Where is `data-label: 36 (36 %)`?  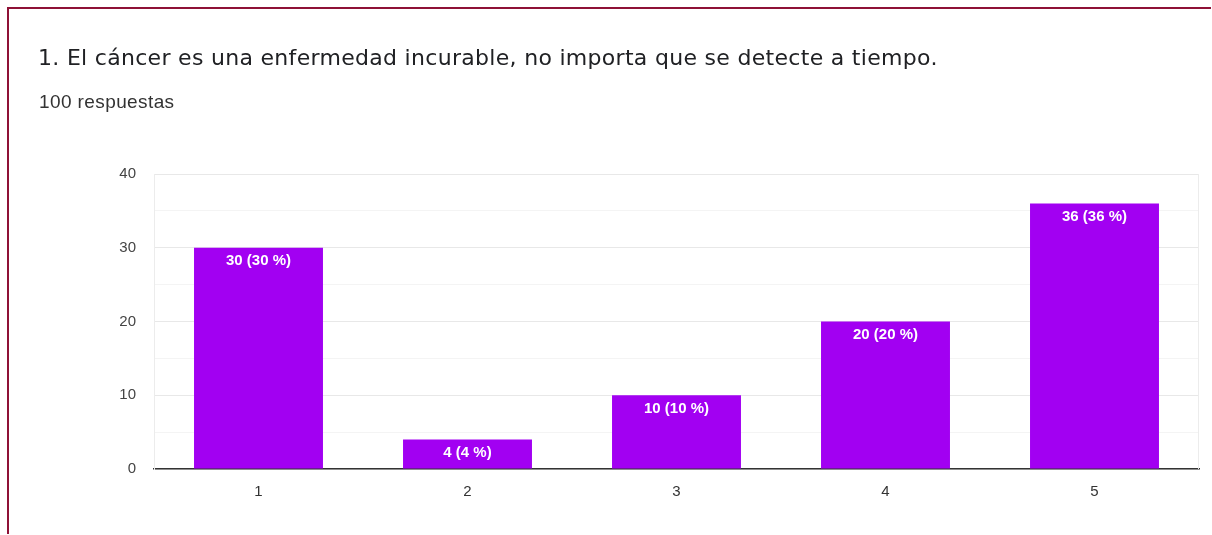 data-label: 36 (36 %) is located at coordinates (1094, 216).